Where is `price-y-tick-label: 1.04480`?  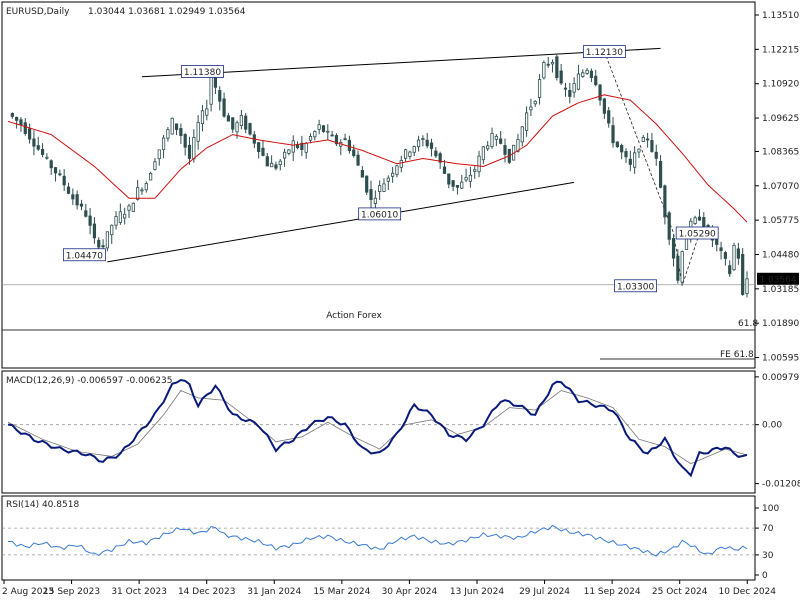 price-y-tick-label: 1.04480 is located at coordinates (780, 255).